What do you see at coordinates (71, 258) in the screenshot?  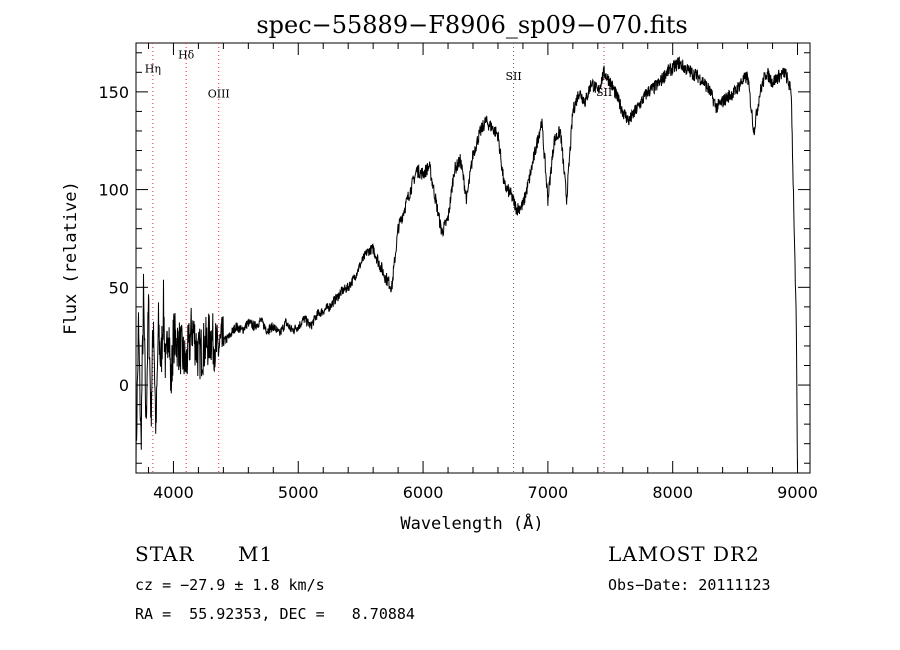 I see `y-axis-label: Flux (relative)` at bounding box center [71, 258].